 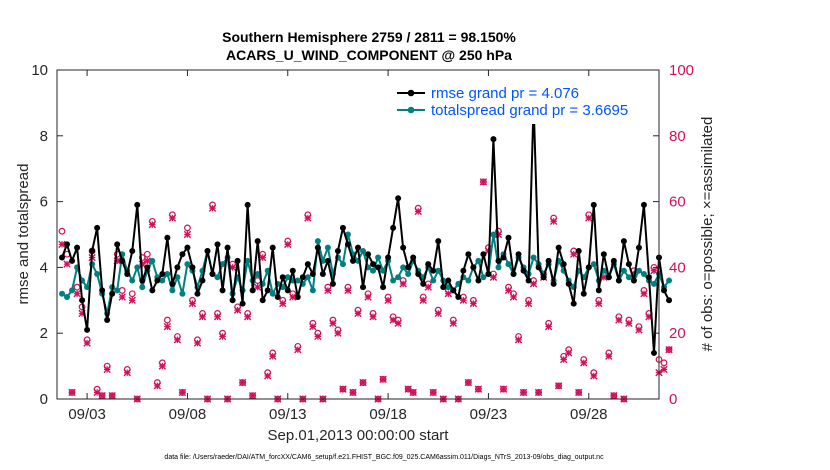 I want to click on left-axis: 0 2 4 6 8 10, so click(x=47, y=235).